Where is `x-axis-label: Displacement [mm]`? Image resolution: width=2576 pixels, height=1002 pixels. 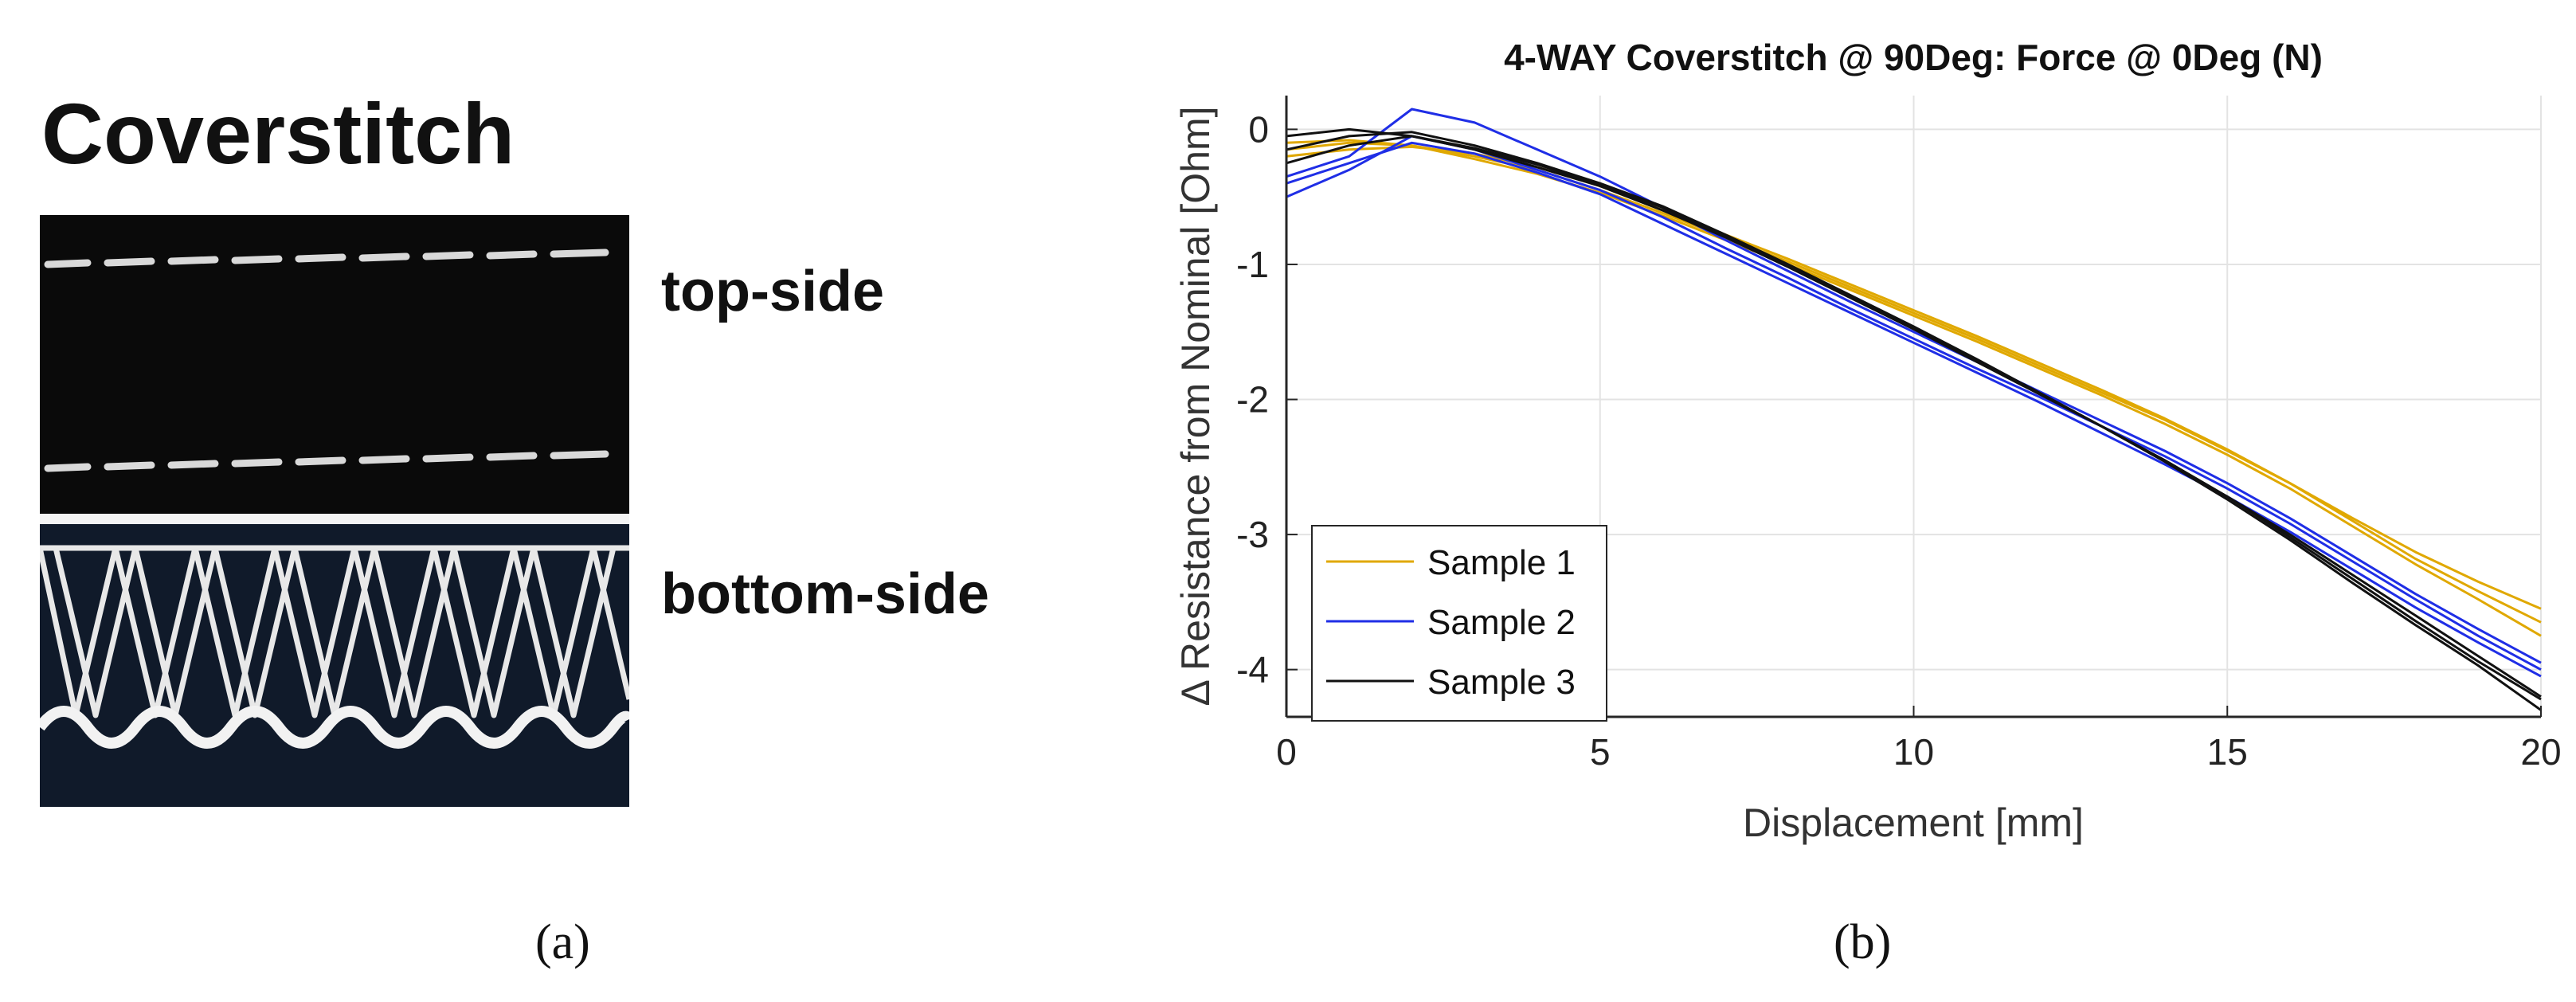
x-axis-label: Displacement [mm] is located at coordinates (1913, 823).